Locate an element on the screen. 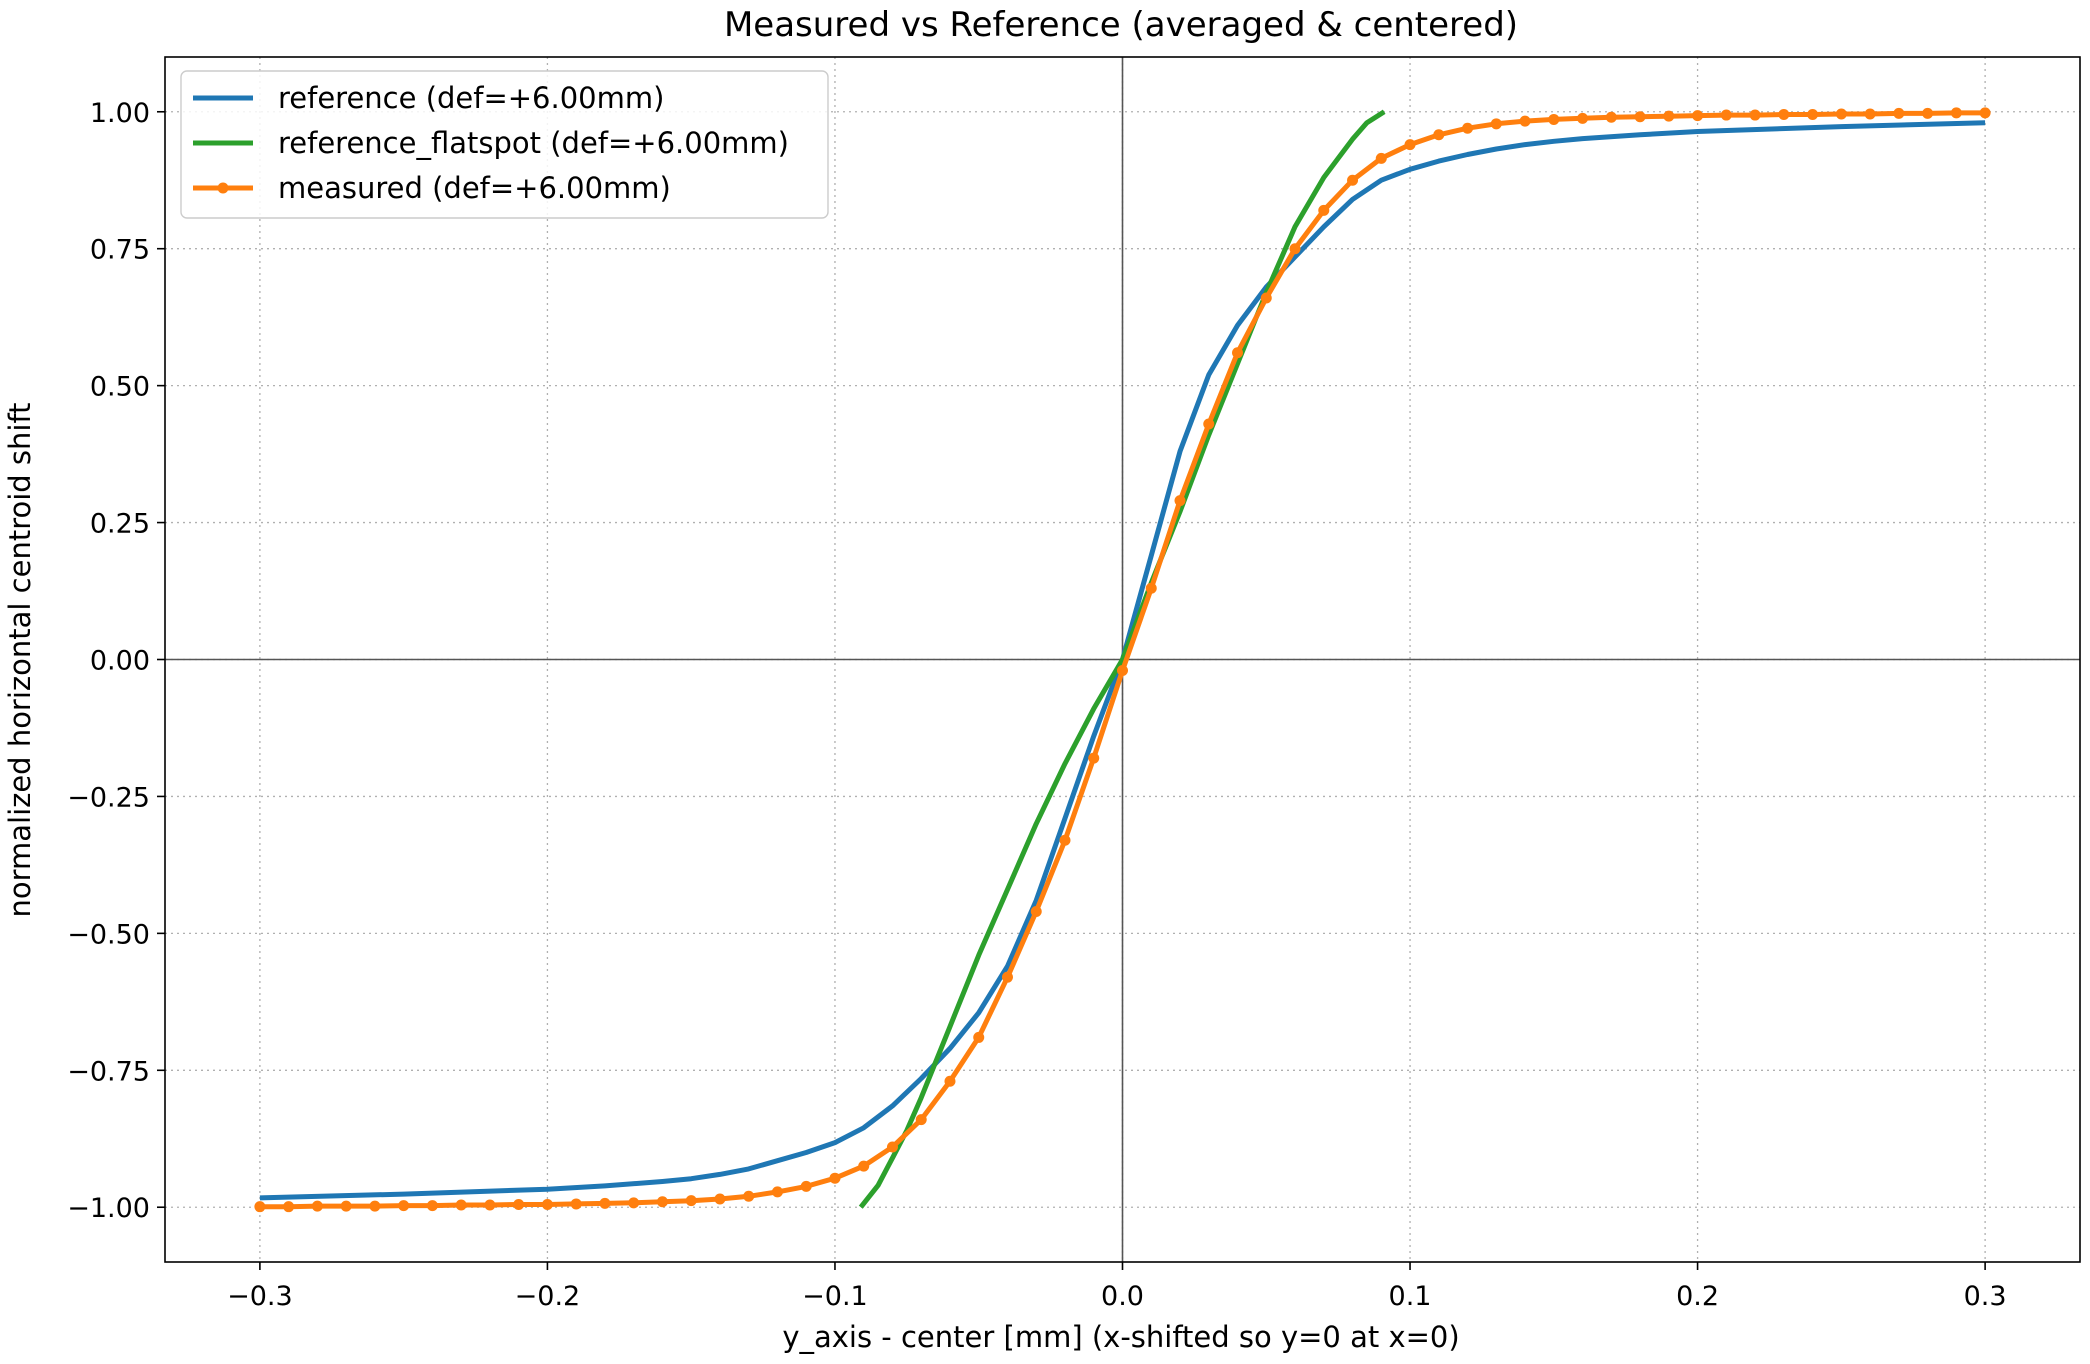  x-tick-label: −0.2 is located at coordinates (548, 1296).